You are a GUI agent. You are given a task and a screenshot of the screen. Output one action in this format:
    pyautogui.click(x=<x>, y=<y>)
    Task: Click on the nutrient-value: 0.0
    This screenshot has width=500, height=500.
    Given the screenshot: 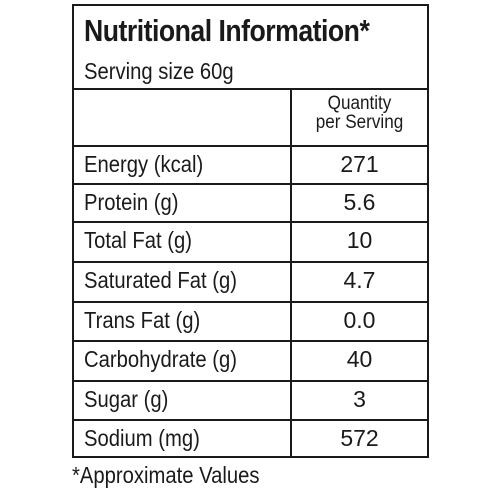 What is the action you would take?
    pyautogui.click(x=359, y=320)
    